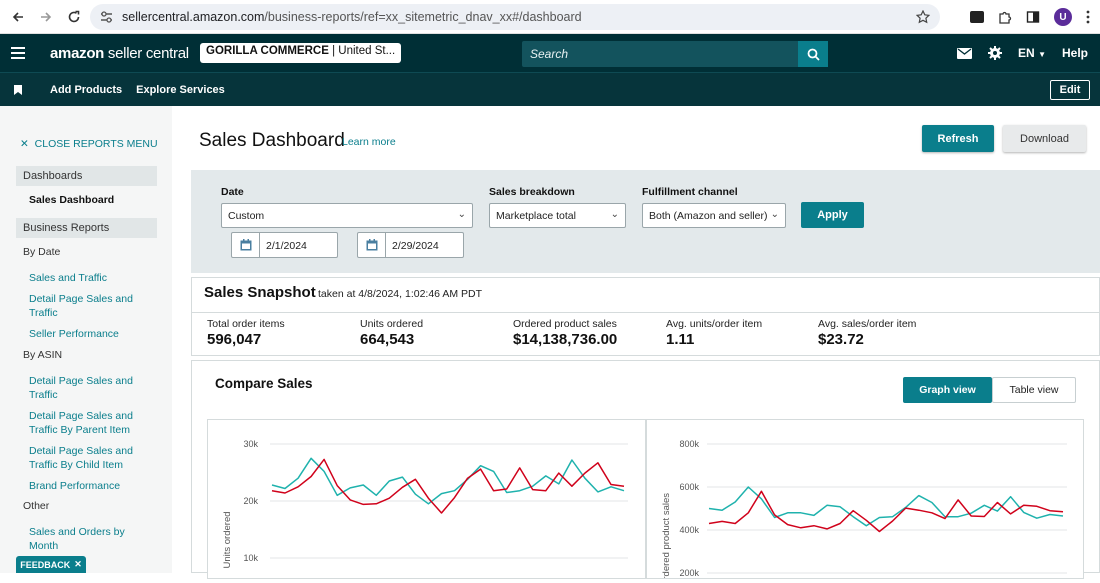 Image resolution: width=1100 pixels, height=583 pixels. What do you see at coordinates (74, 334) in the screenshot?
I see `sidebar-link-seller-performance: Seller Performance` at bounding box center [74, 334].